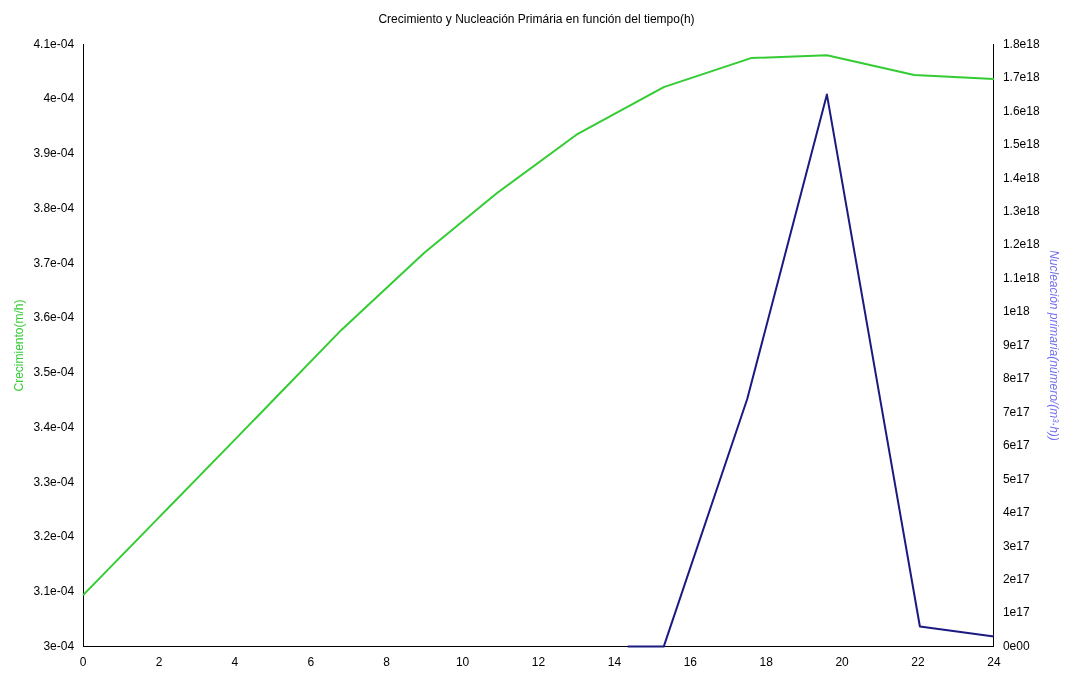 The width and height of the screenshot is (1073, 679). What do you see at coordinates (462, 662) in the screenshot?
I see `x-tick-label: 10` at bounding box center [462, 662].